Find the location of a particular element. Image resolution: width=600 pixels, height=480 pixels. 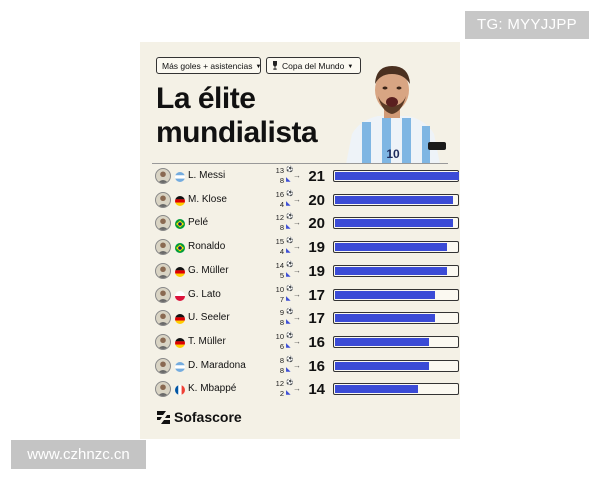

goals-count: 14 is located at coordinates (279, 265).